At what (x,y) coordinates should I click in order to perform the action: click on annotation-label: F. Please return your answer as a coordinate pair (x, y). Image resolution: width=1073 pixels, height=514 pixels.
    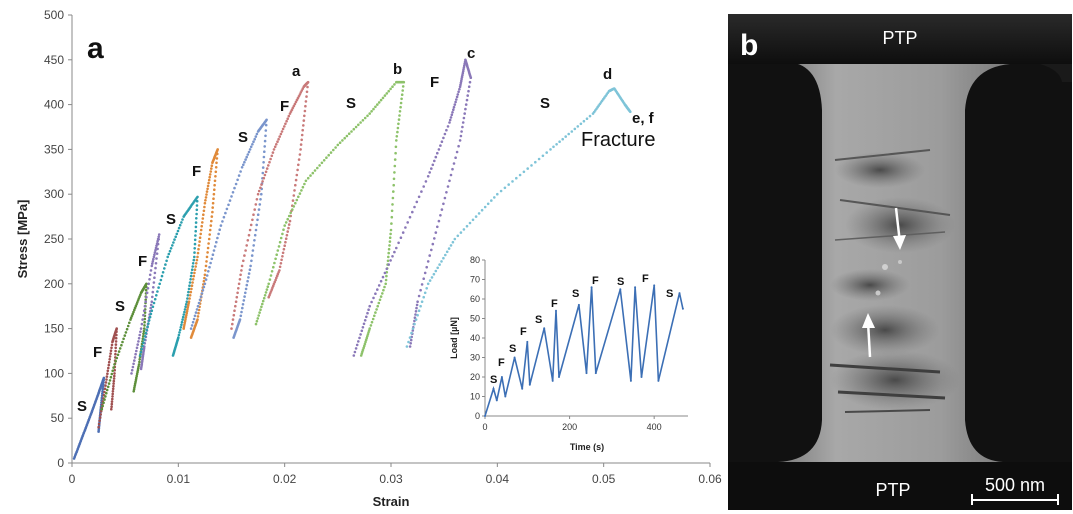
    Looking at the image, I should click on (196, 171).